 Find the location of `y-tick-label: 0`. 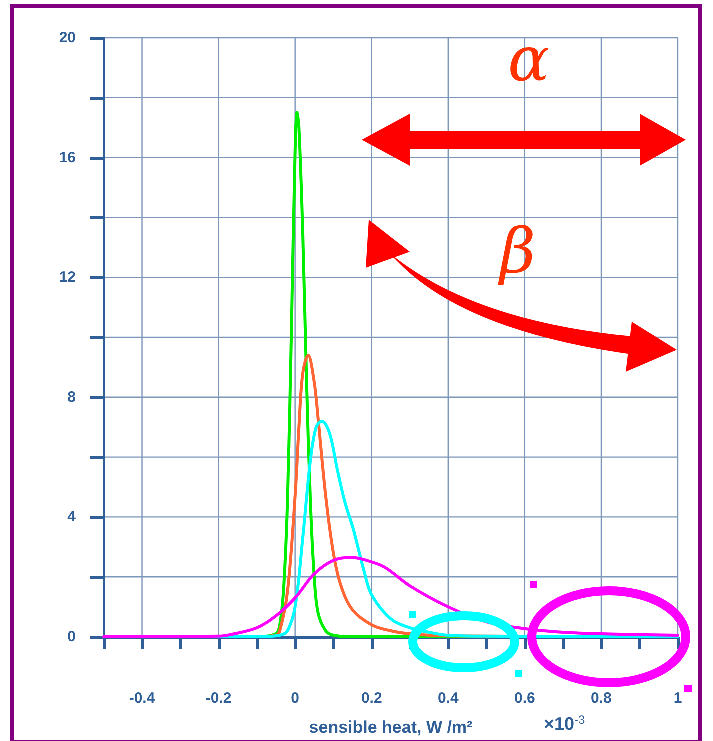

y-tick-label: 0 is located at coordinates (72, 637).